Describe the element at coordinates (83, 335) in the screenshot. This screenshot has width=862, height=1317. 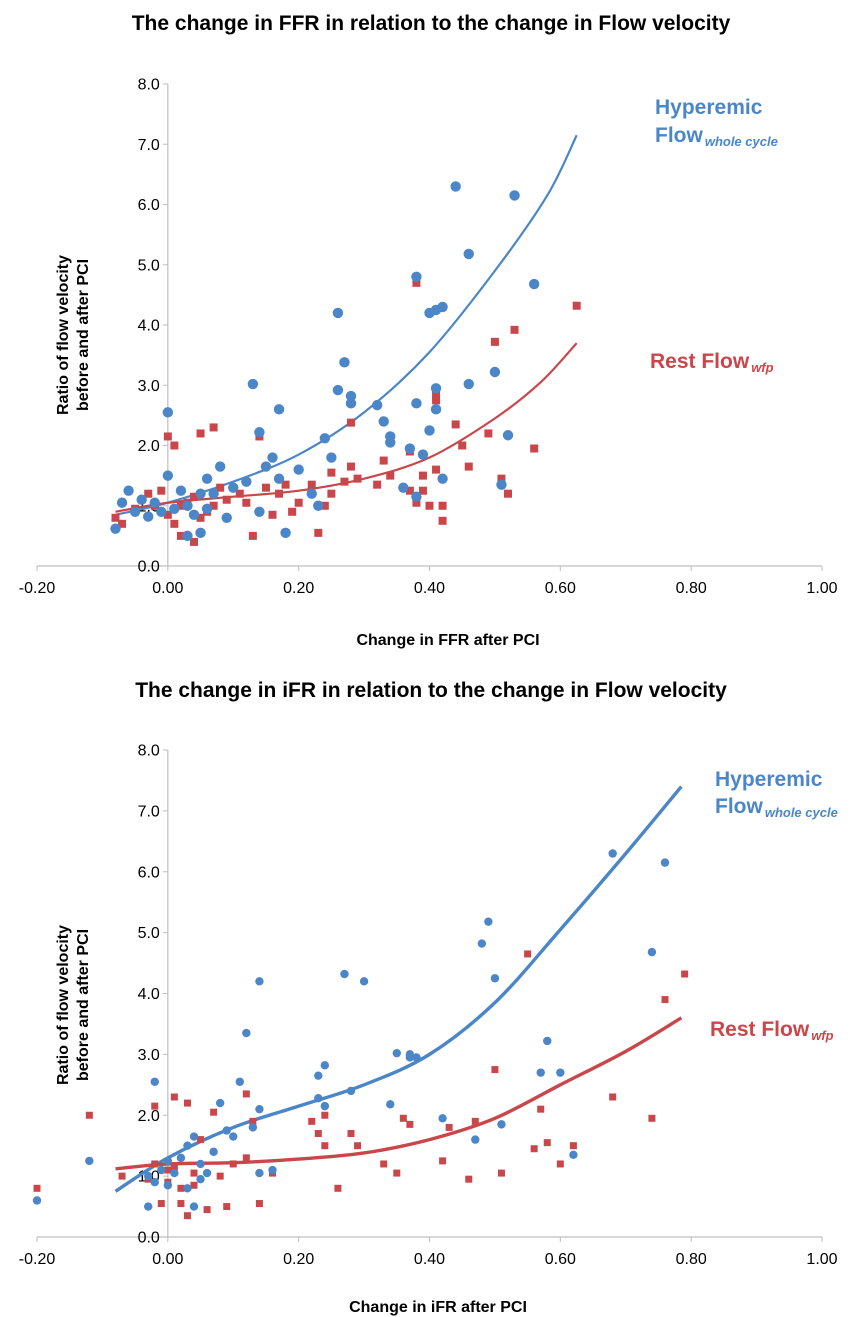
I see `ffr-y-axis-label-line2: before and after PCI` at that location.